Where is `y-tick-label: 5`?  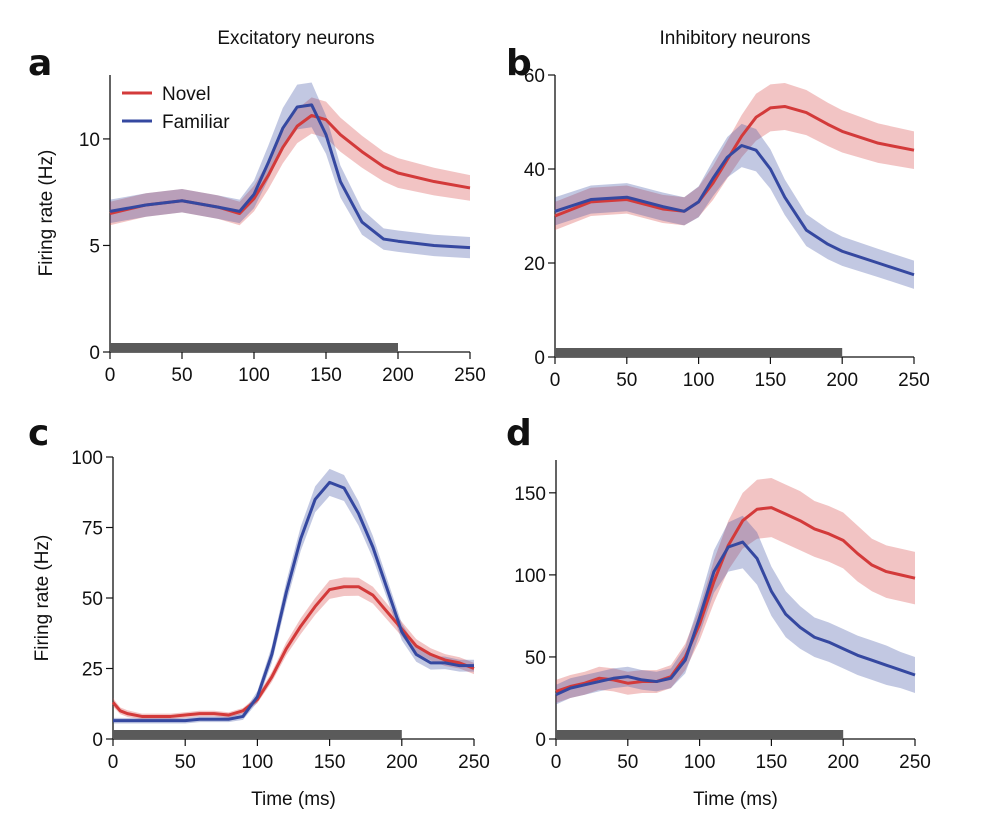 y-tick-label: 5 is located at coordinates (94, 246).